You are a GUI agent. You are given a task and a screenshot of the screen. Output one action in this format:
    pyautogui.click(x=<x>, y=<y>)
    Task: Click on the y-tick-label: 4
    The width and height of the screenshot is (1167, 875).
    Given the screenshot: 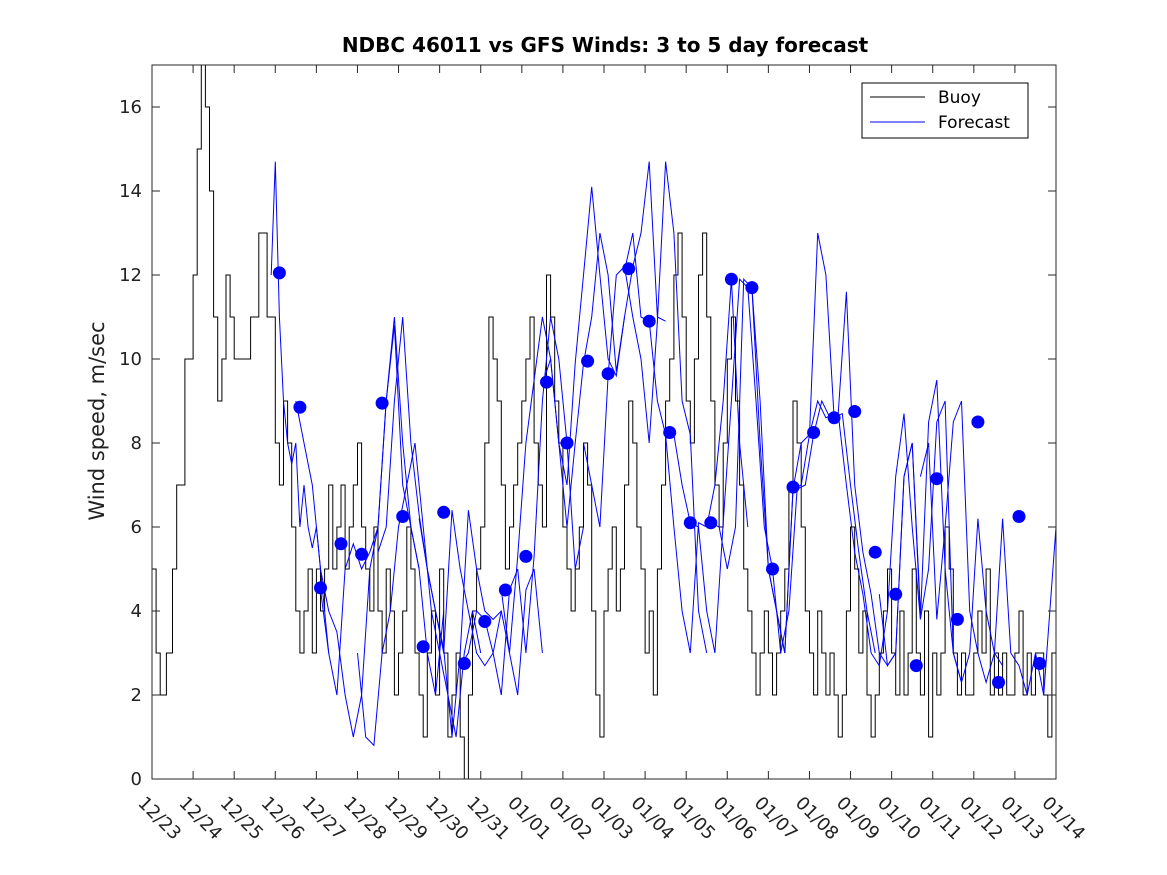 What is the action you would take?
    pyautogui.click(x=136, y=611)
    